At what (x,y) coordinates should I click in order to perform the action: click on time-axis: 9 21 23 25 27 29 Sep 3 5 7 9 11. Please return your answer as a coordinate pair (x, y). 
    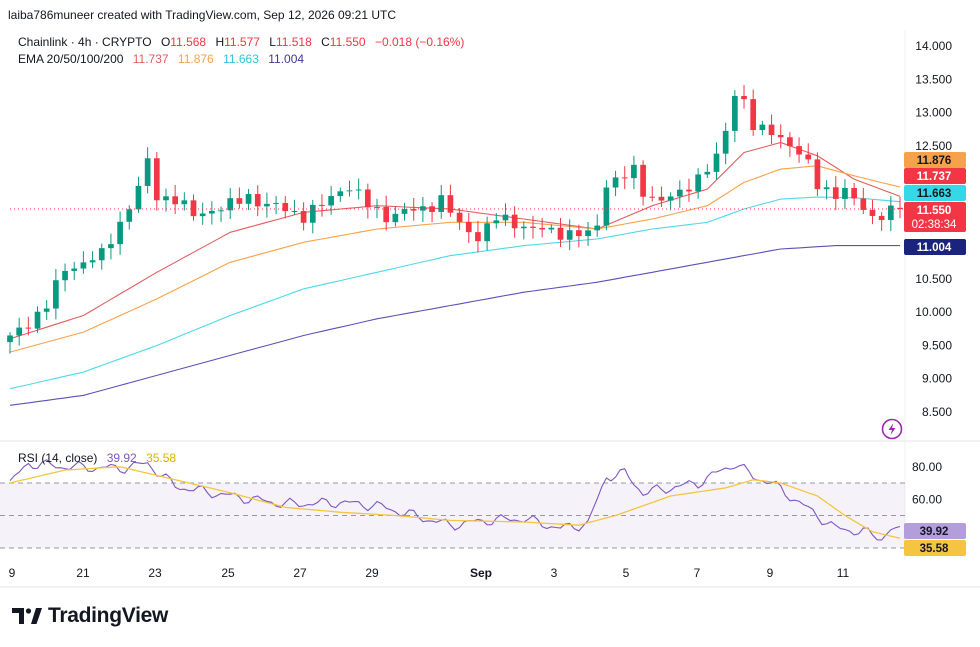
    Looking at the image, I should click on (429, 573).